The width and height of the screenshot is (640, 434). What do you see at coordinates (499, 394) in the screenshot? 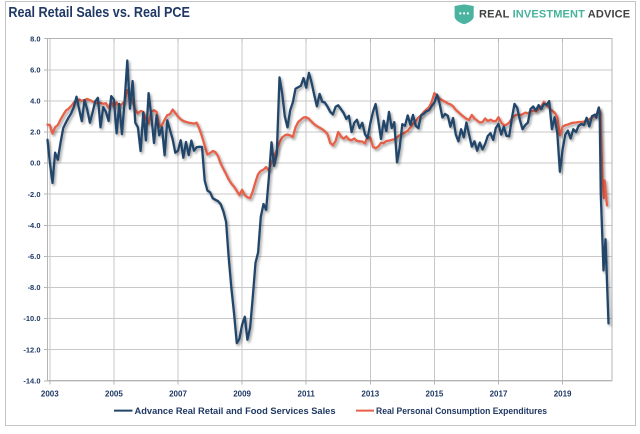
I see `svg-text: 2017` at bounding box center [499, 394].